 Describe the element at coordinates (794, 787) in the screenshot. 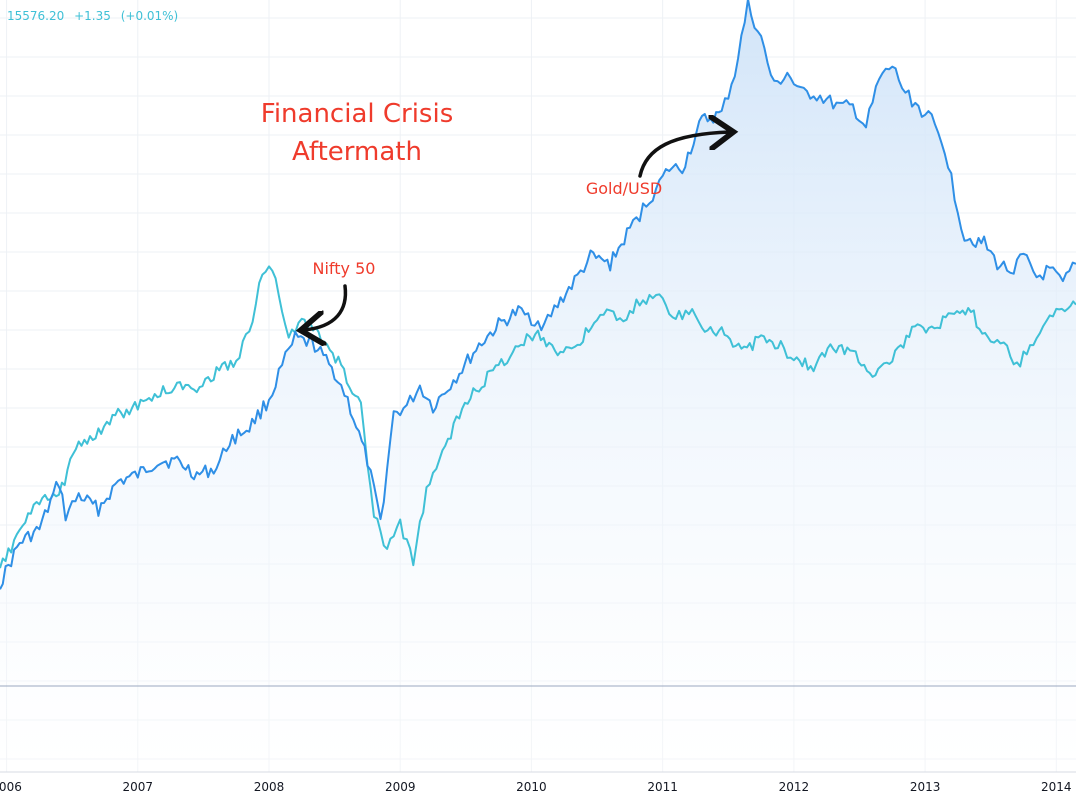

I see `x-tick-label: 2012` at that location.